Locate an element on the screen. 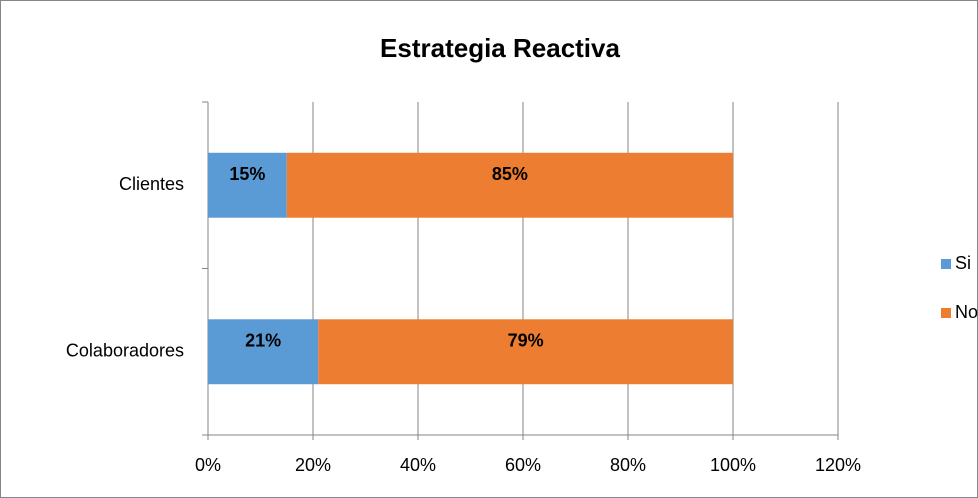  value-label: 79% is located at coordinates (526, 341).